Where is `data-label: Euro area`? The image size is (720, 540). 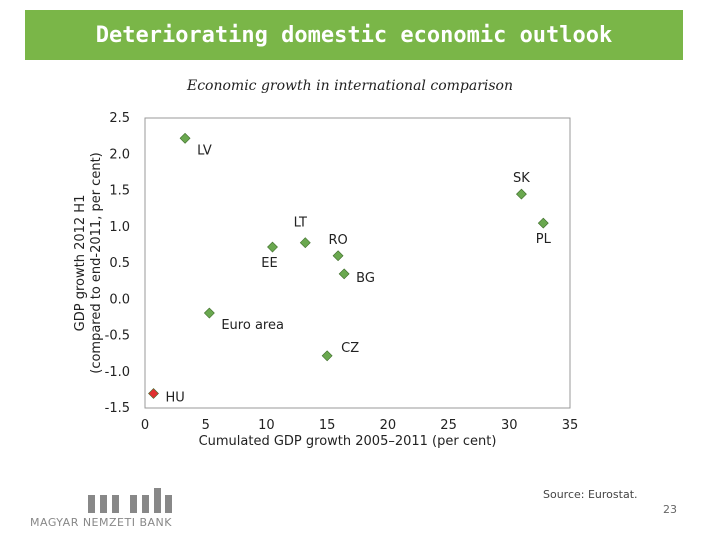 data-label: Euro area is located at coordinates (252, 325).